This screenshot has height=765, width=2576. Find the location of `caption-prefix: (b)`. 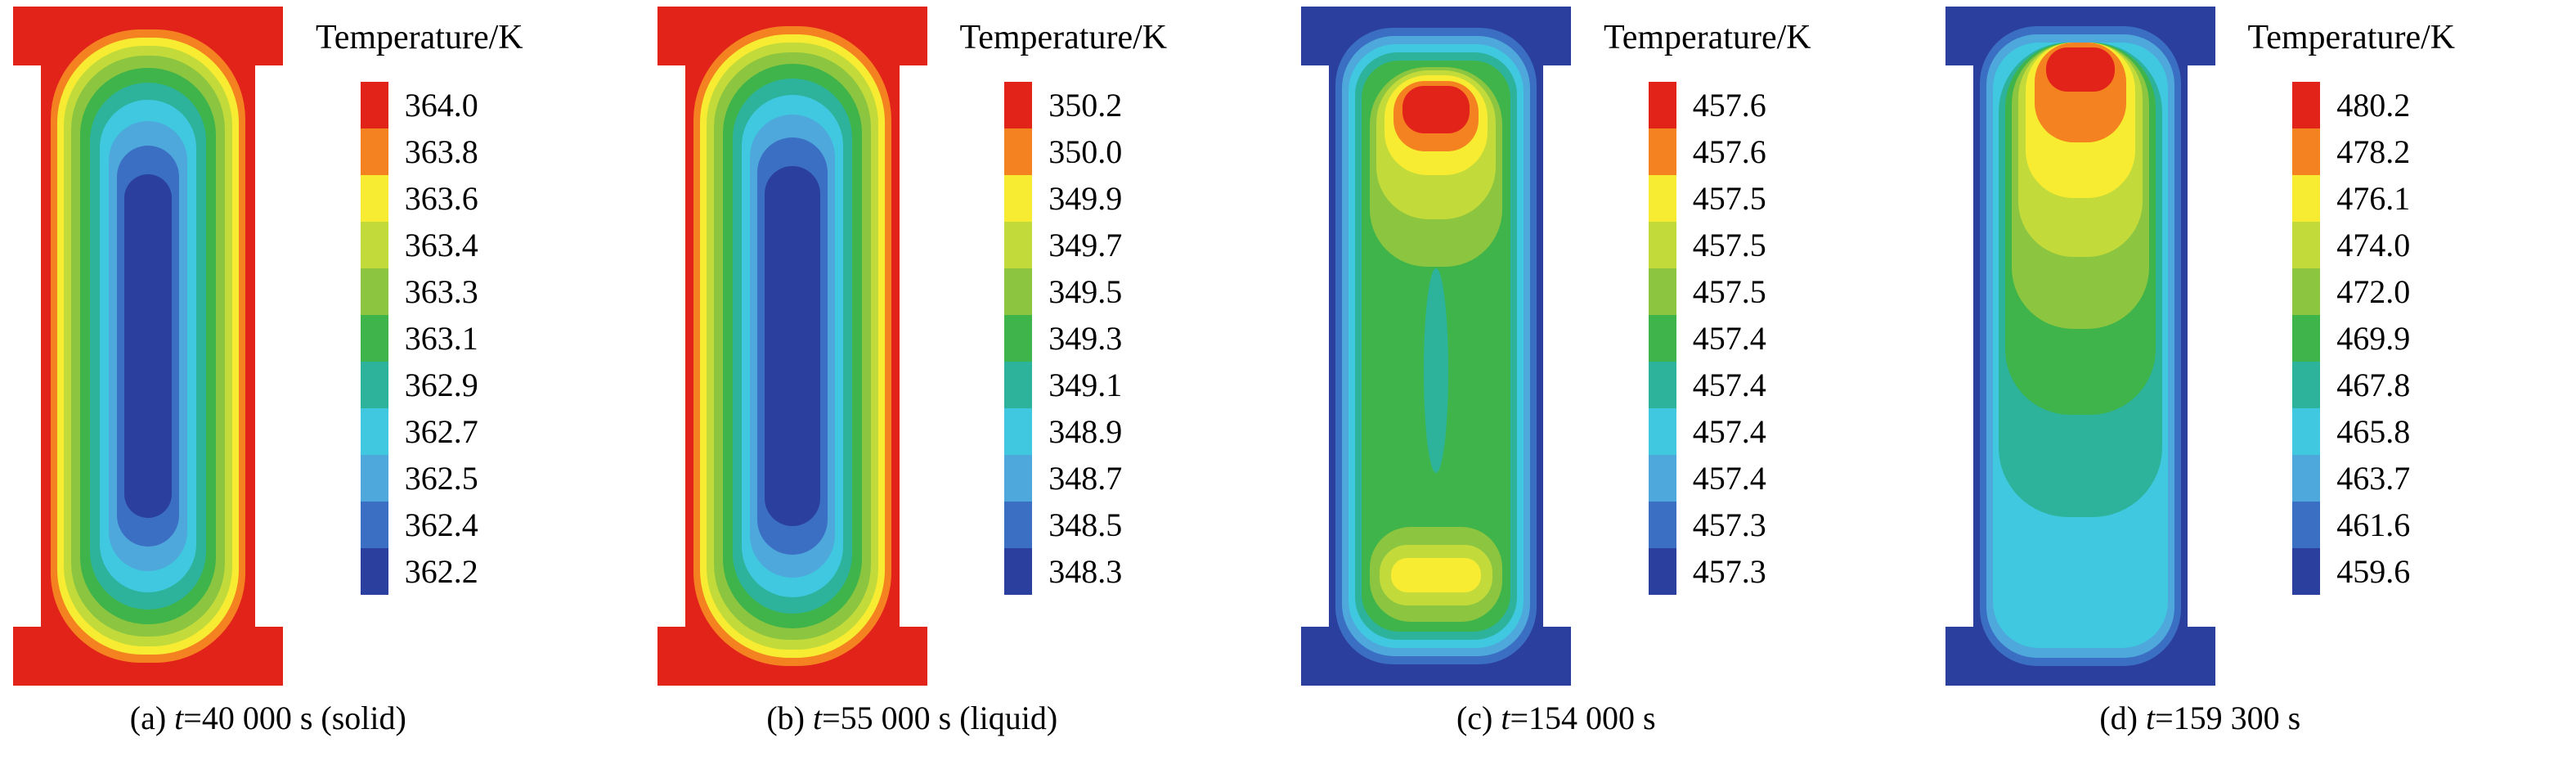

caption-prefix: (b) is located at coordinates (789, 718).